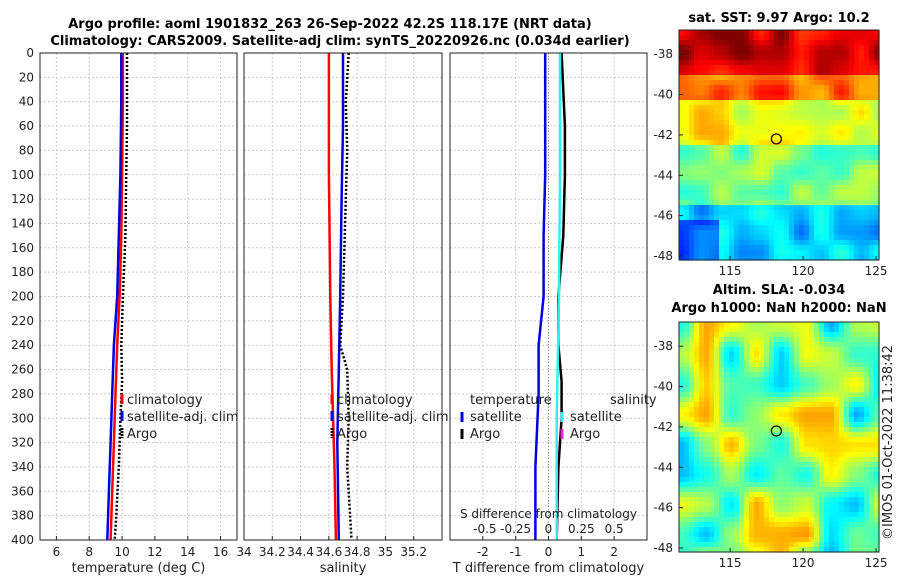 The image size is (900, 580). What do you see at coordinates (22, 443) in the screenshot?
I see `y-tick-label: 320` at bounding box center [22, 443].